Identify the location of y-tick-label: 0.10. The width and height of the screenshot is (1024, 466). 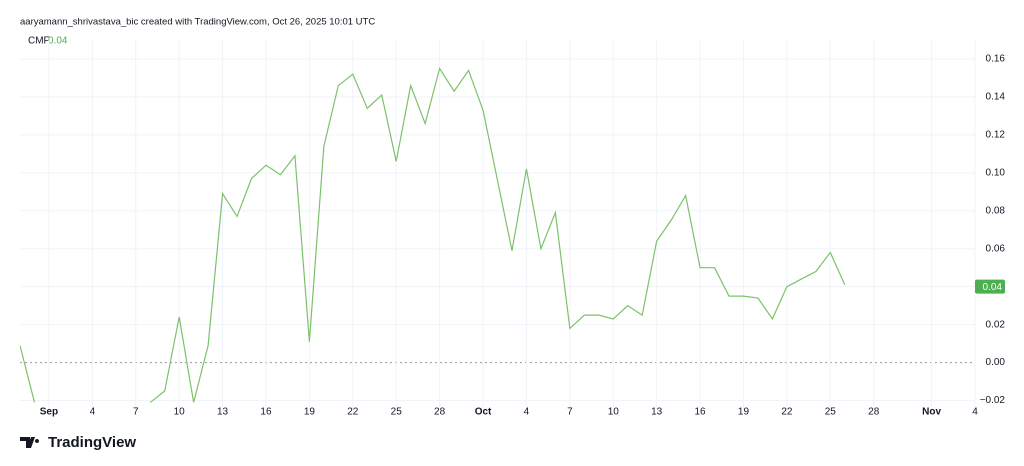
(996, 172).